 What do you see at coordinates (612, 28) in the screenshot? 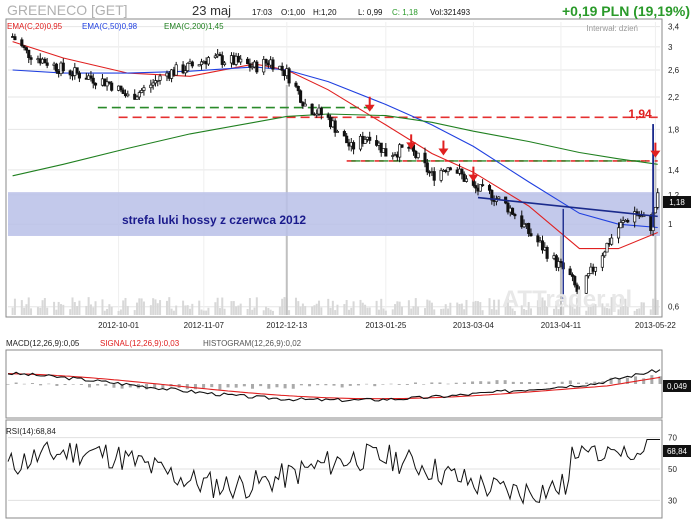
I see `interval-label: Interwał: dzień` at bounding box center [612, 28].